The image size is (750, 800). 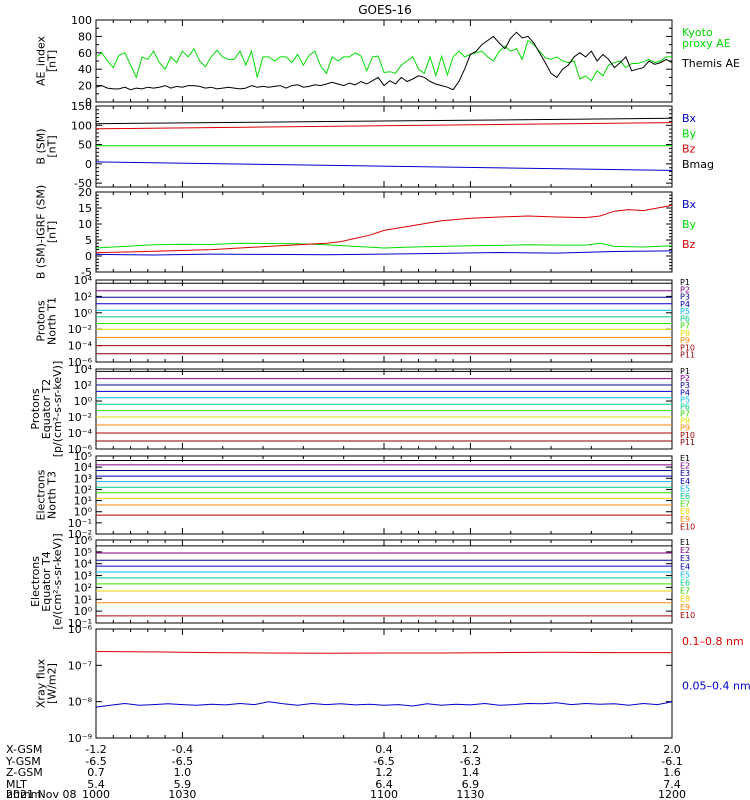 What do you see at coordinates (23, 794) in the screenshot?
I see `x-table-row-label: hhmm` at bounding box center [23, 794].